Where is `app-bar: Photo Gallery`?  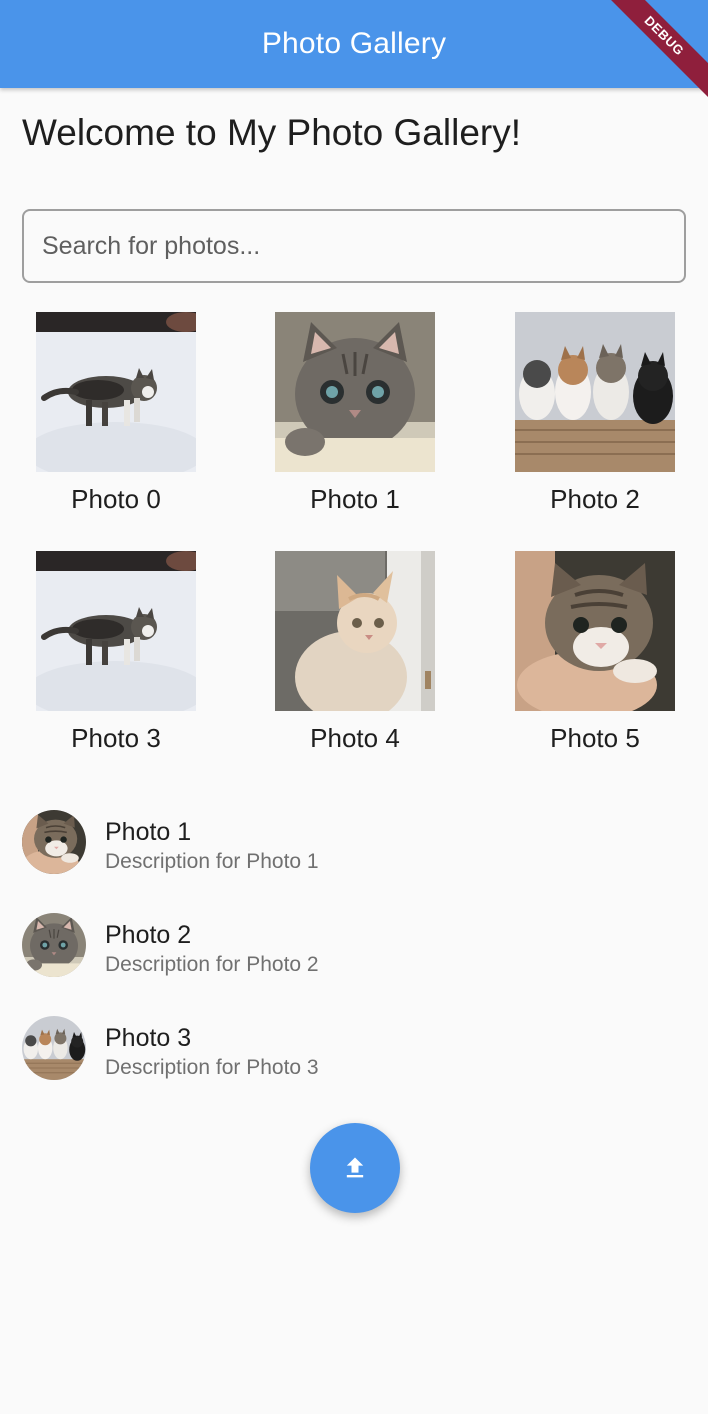 app-bar: Photo Gallery is located at coordinates (354, 44).